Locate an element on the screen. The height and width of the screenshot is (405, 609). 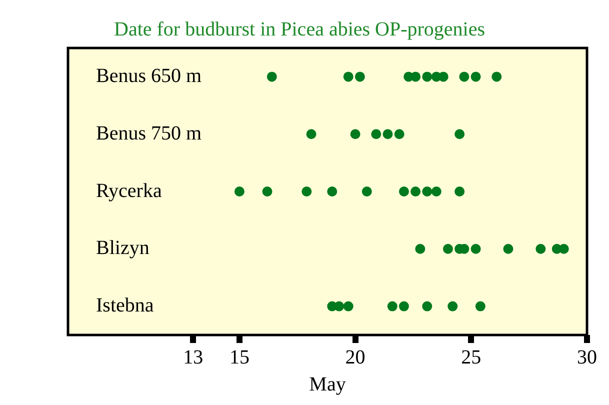
x-tick-label: 15 is located at coordinates (239, 357).